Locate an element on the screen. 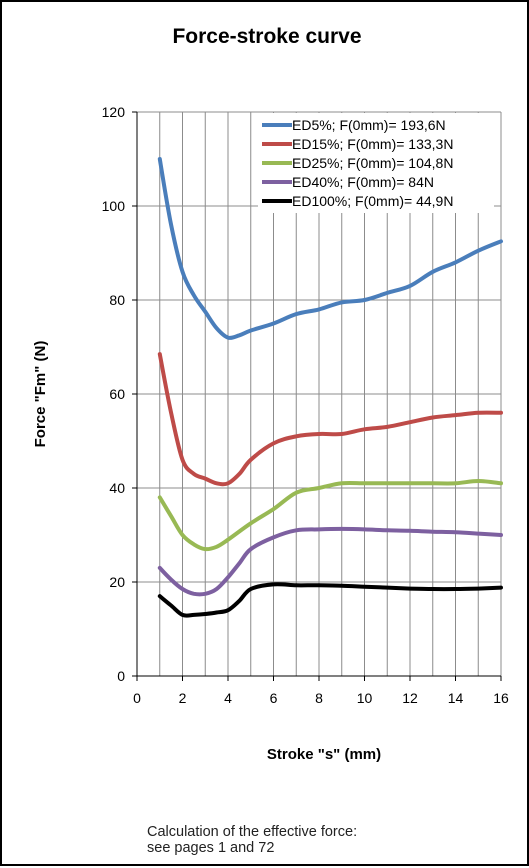 The height and width of the screenshot is (868, 529). y-tick-label: 20 is located at coordinates (117, 582).